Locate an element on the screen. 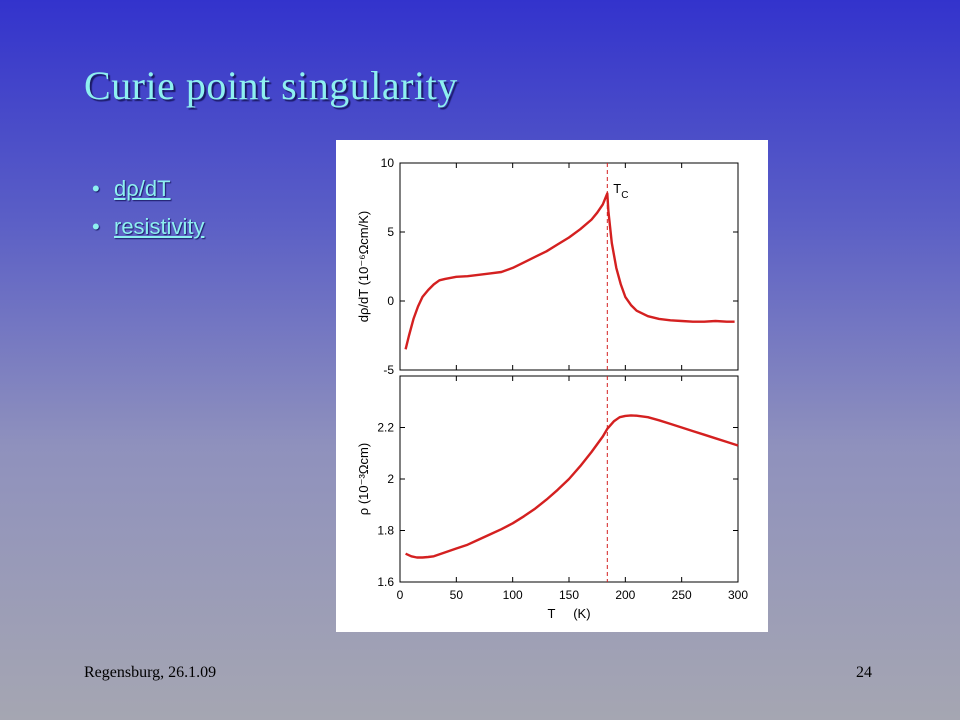 The image size is (960, 720). y-tick-label: 2.2 is located at coordinates (385, 428).